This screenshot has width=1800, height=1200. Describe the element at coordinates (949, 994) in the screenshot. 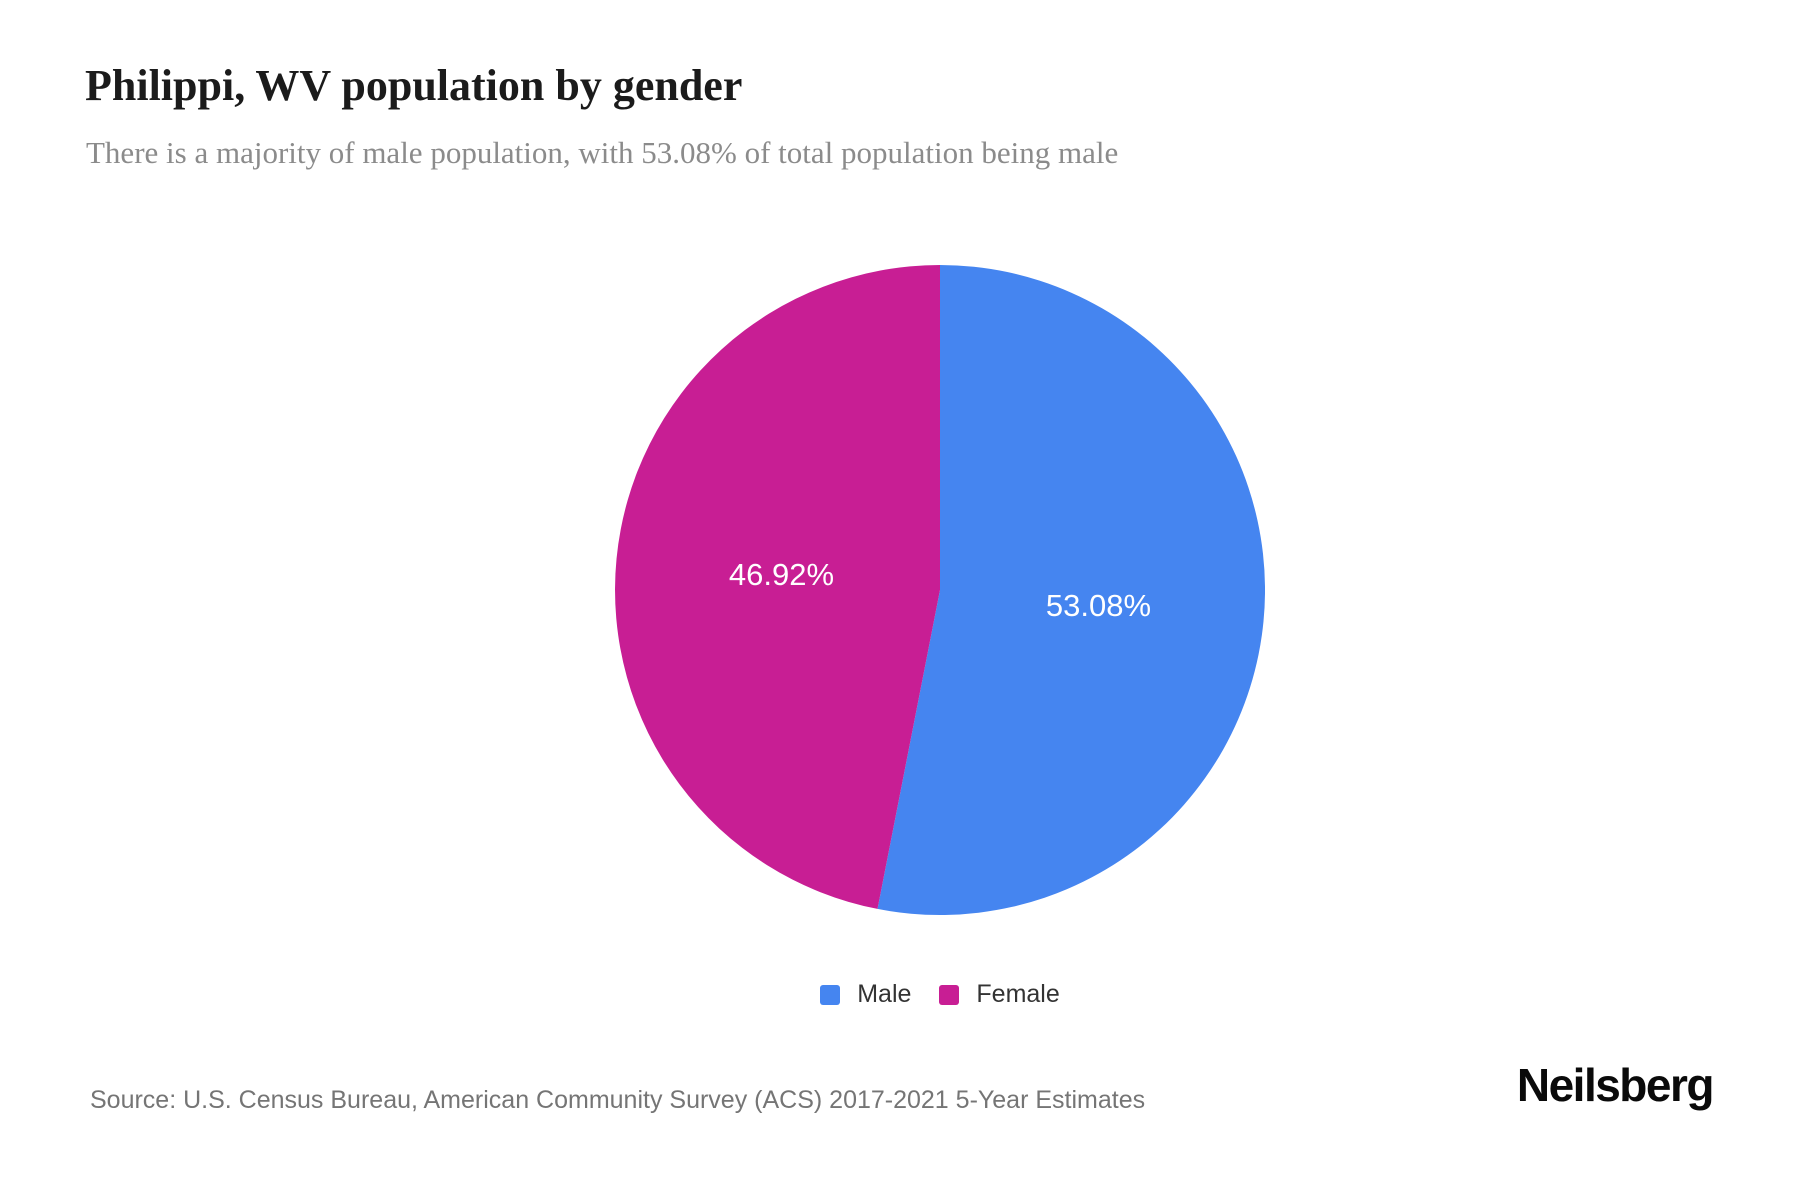

I see `female-legend-swatch-icon` at that location.